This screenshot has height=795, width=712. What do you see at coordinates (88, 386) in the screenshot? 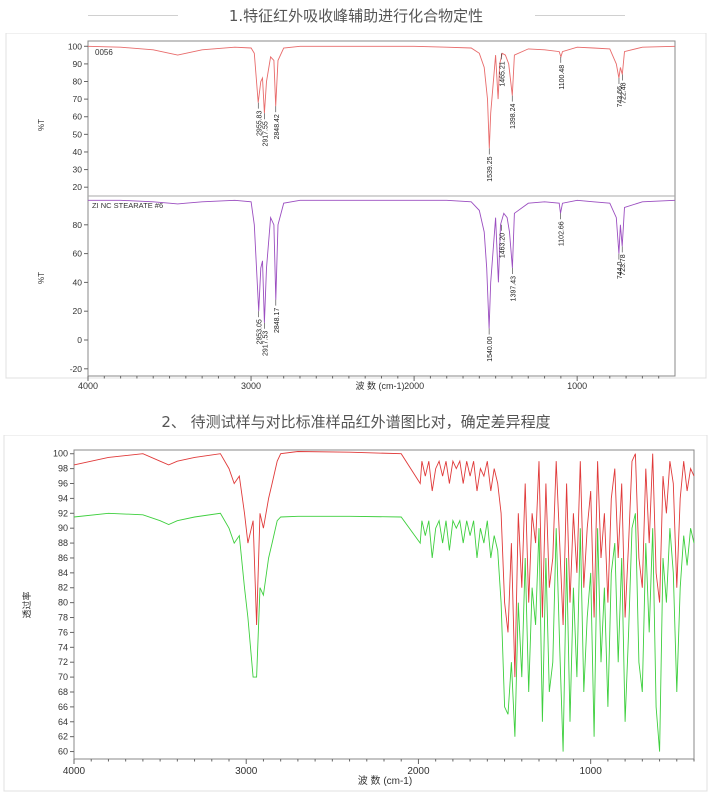
I see `chart1-xtick-label: 4000` at bounding box center [88, 386].